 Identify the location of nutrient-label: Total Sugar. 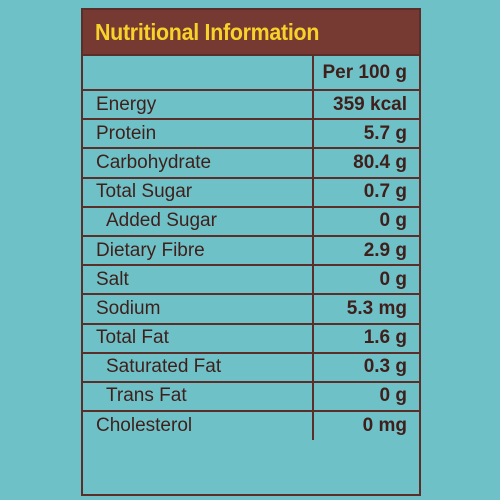
(198, 192).